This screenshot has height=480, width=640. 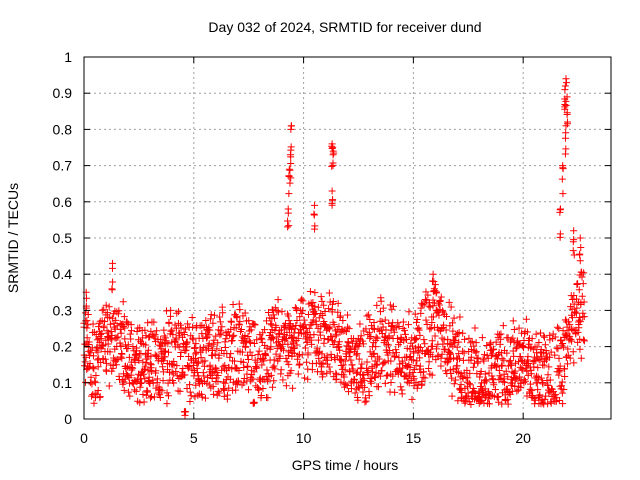 I want to click on y-tick-label: 0.6, so click(x=63, y=202).